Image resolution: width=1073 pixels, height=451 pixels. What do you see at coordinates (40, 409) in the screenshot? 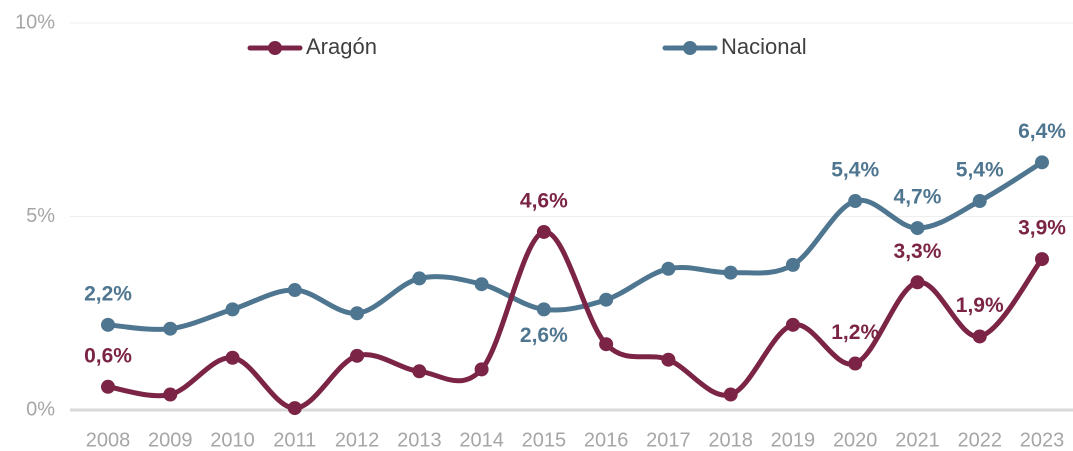
I see `y-tick-label: 0%` at bounding box center [40, 409].